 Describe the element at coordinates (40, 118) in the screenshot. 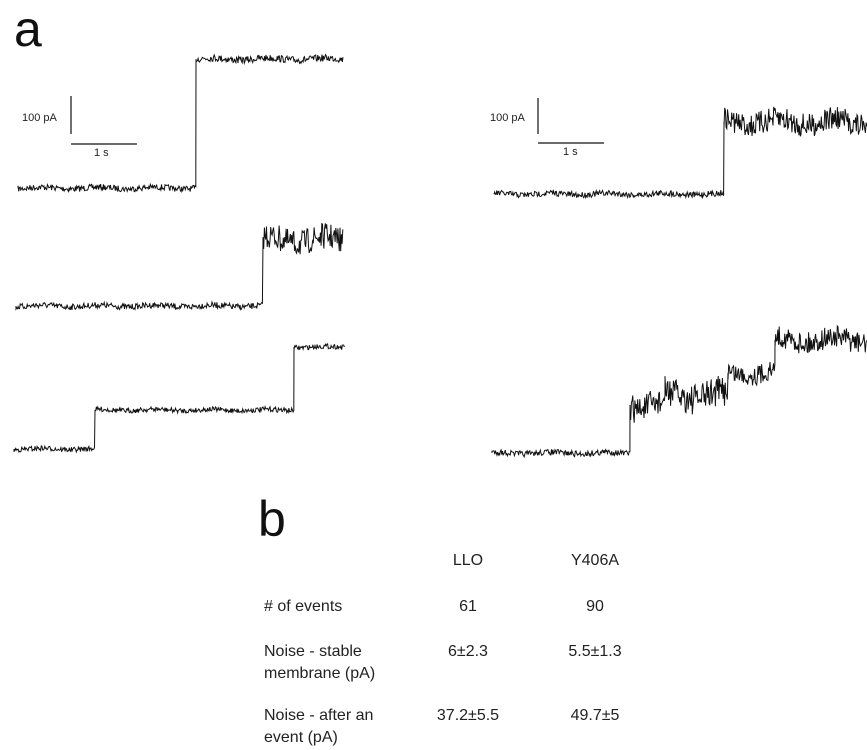

I see `left-scale-current-label: 100 pA` at that location.